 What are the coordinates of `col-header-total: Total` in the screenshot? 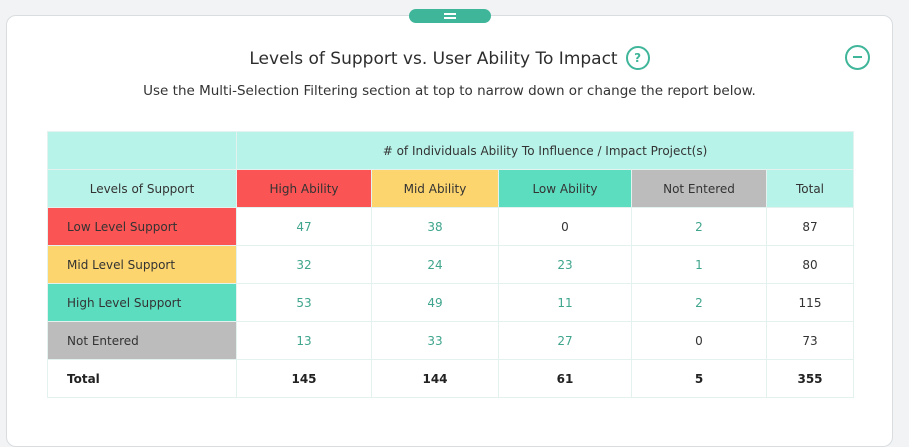 It's located at (810, 188).